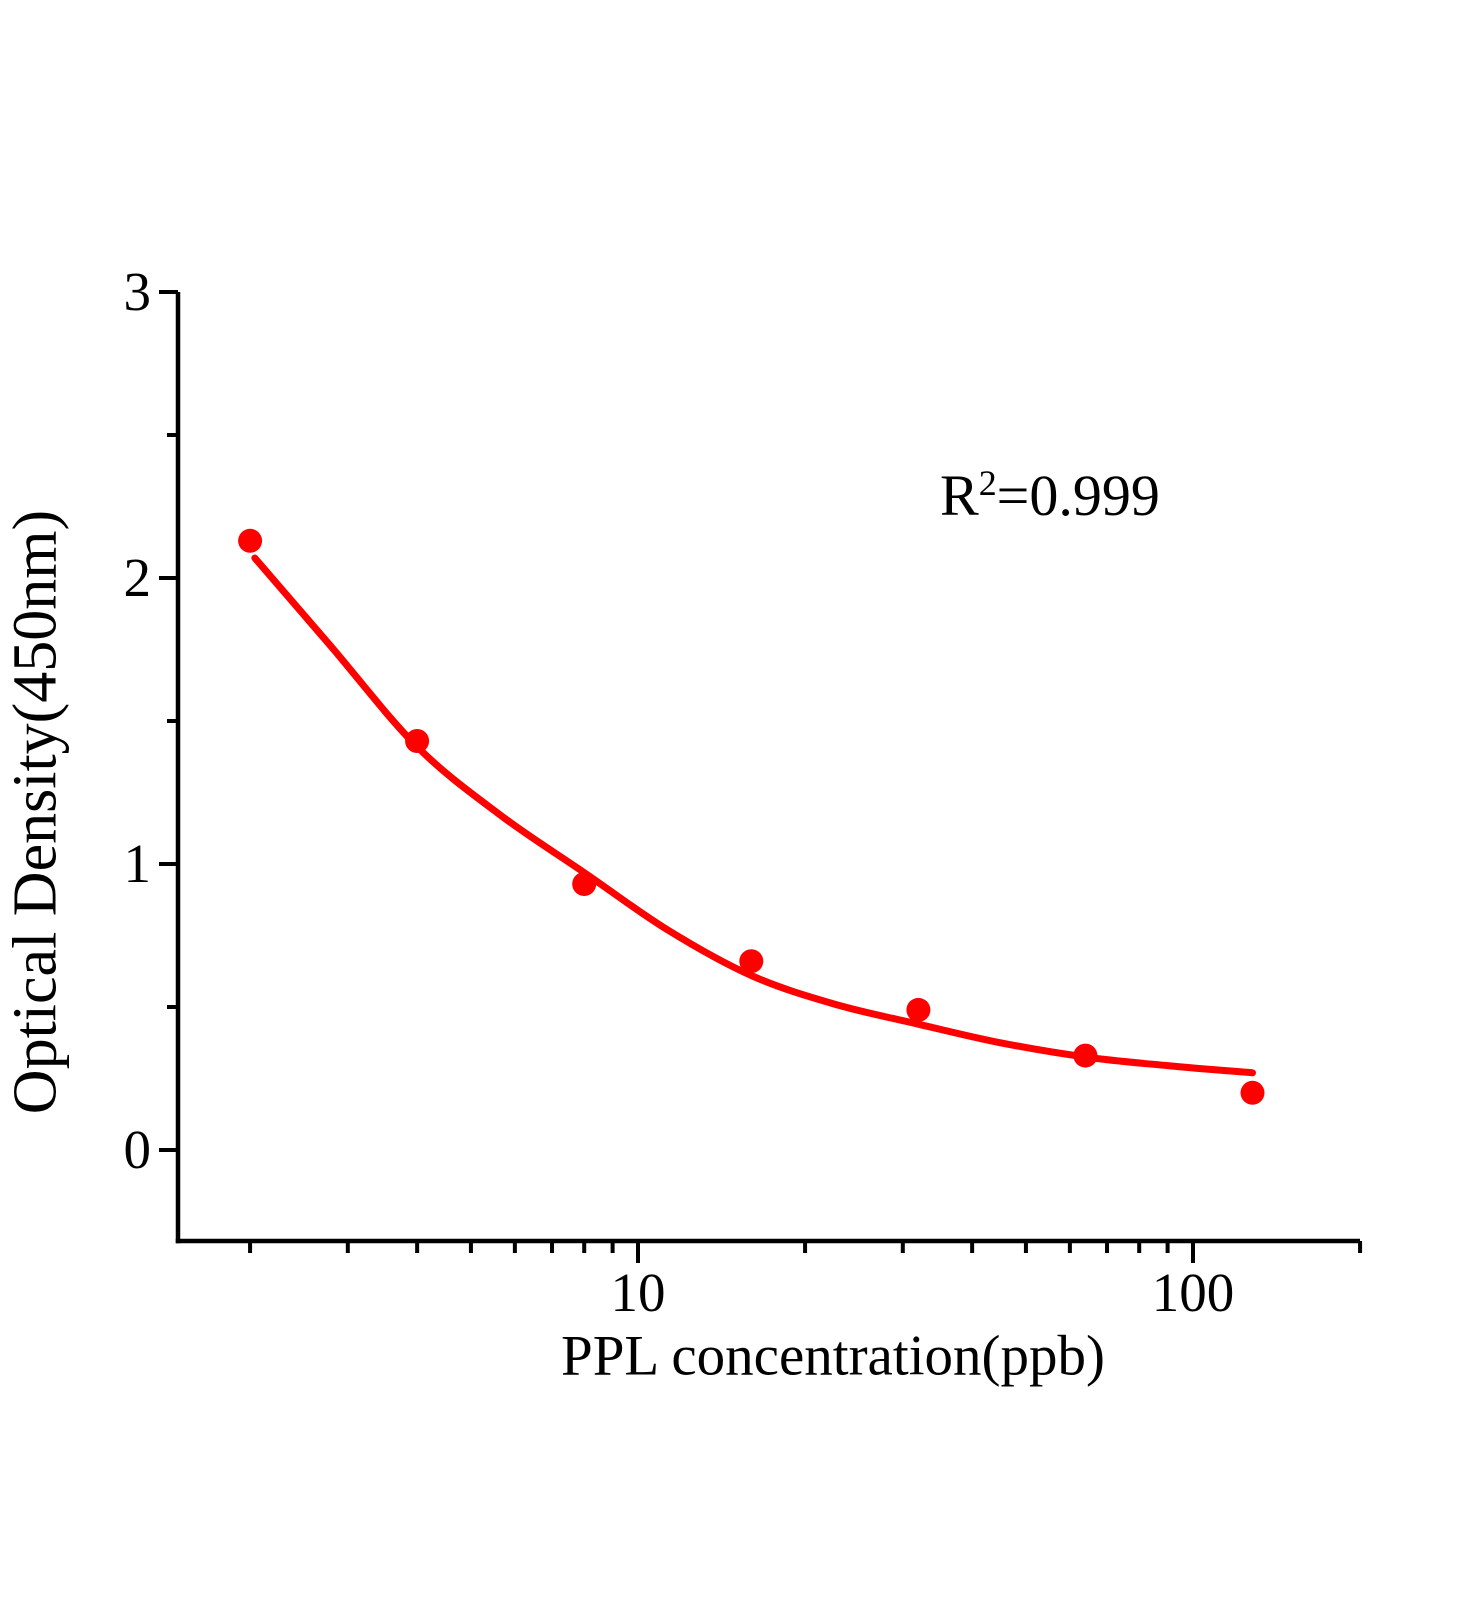  I want to click on r-squared-value: =0.999, so click(1078, 495).